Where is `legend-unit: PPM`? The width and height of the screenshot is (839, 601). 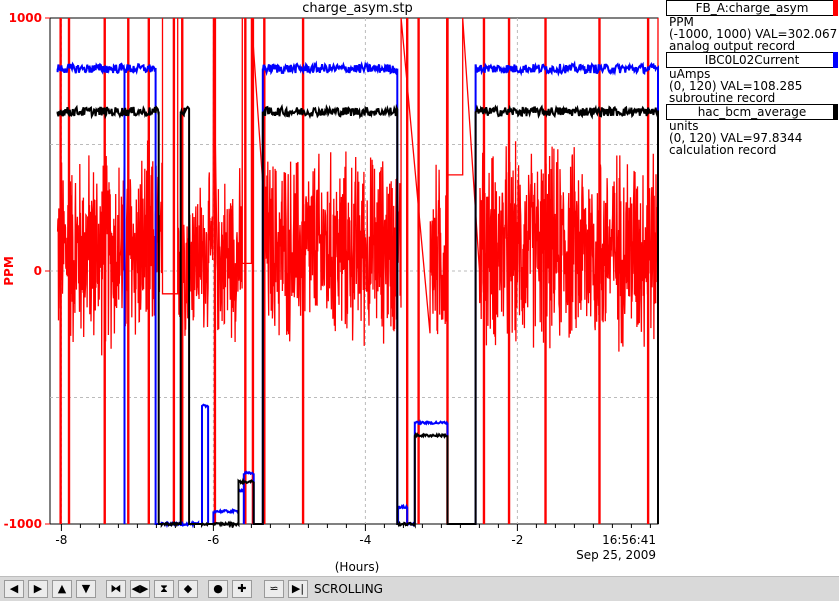
legend-unit: PPM is located at coordinates (681, 22).